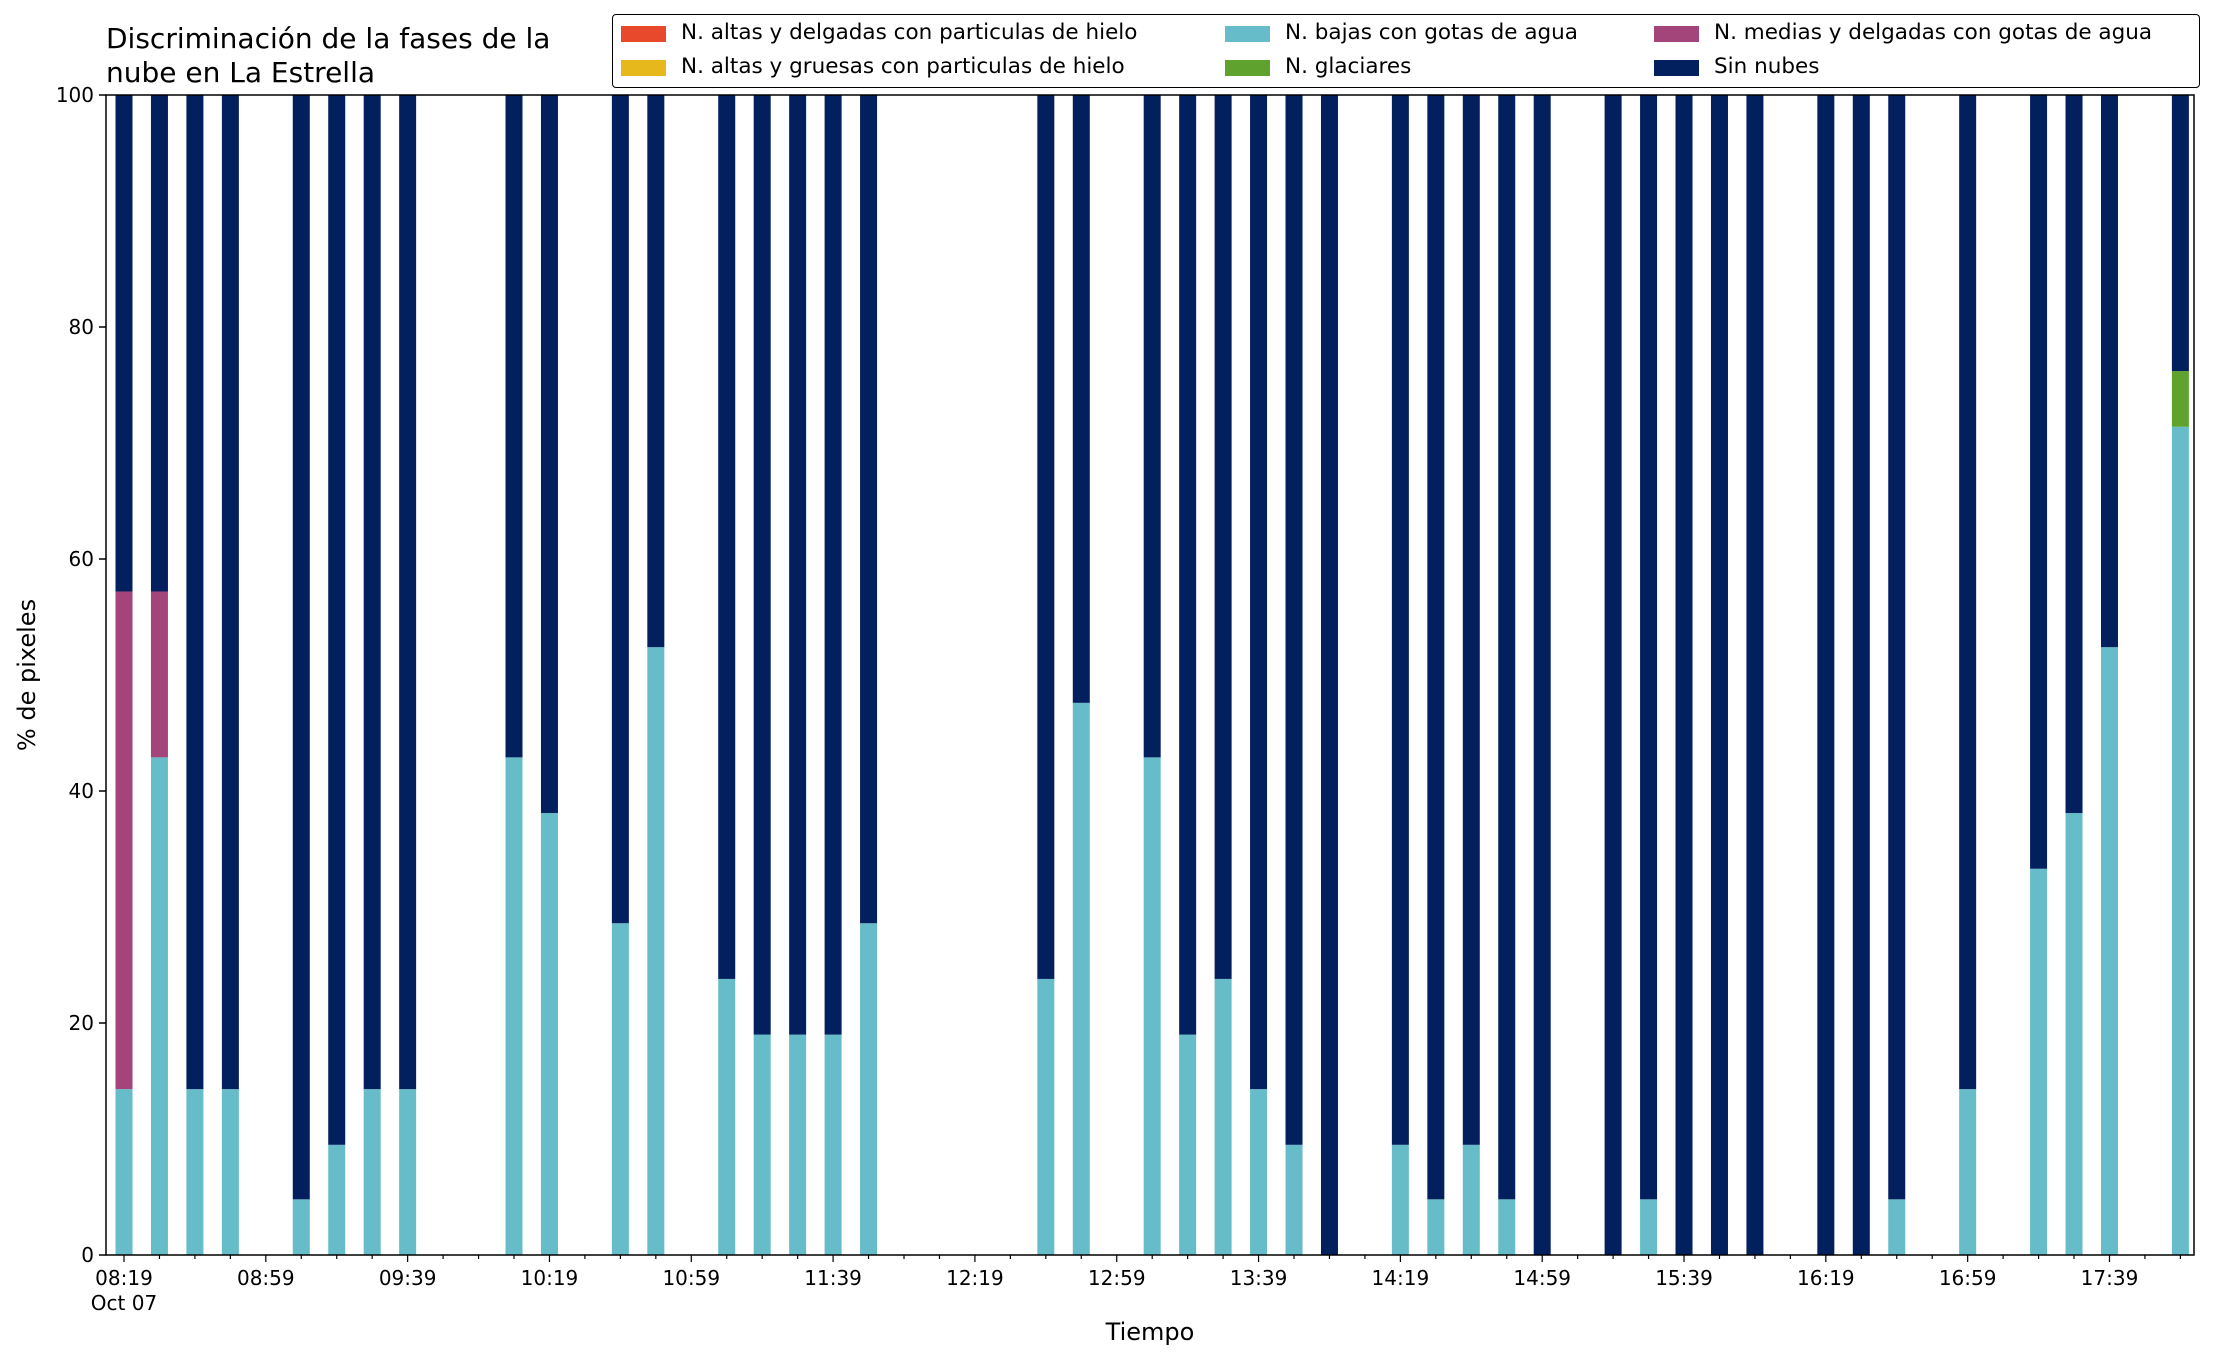 This screenshot has height=1355, width=2216. Describe the element at coordinates (408, 1278) in the screenshot. I see `x-tick-label: 09:39` at that location.